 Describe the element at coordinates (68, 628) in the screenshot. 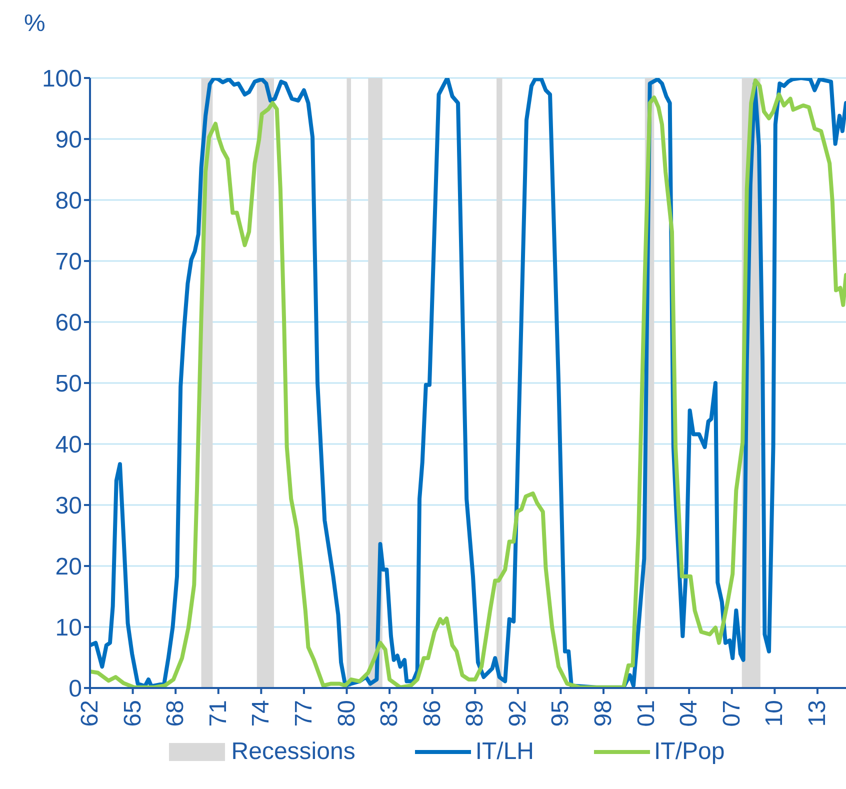

I see `y-tick-label: 10` at that location.